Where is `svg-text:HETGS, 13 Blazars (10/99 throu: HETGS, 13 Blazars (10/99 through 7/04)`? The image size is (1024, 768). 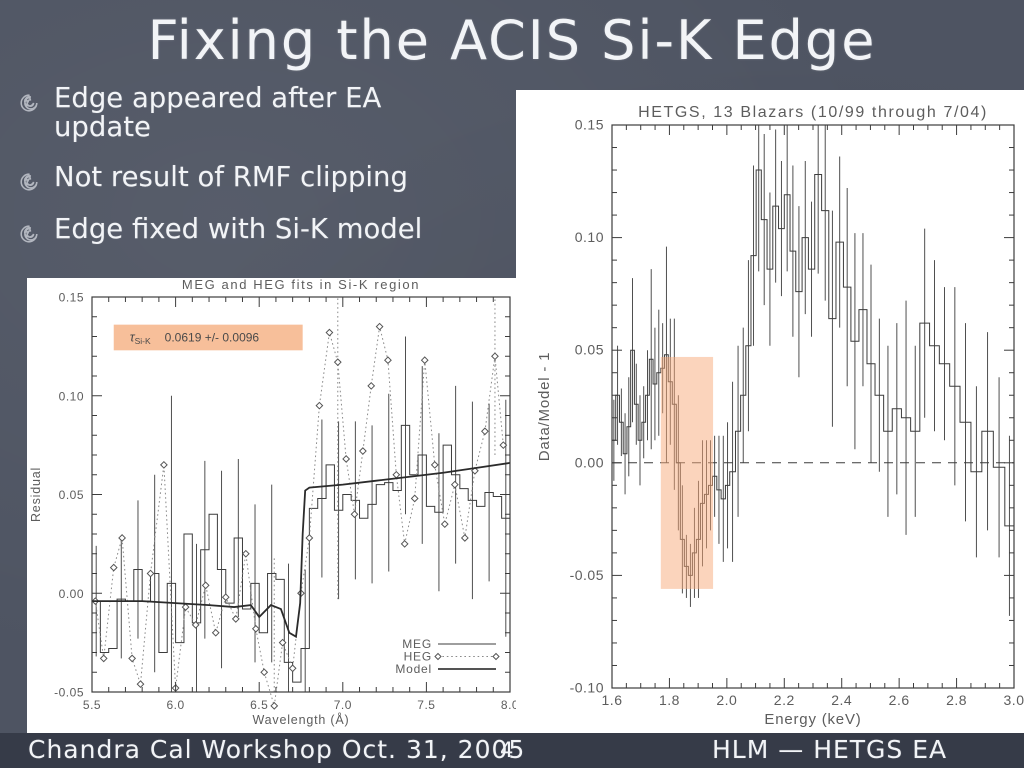
svg-text:HETGS, 13 Blazars (10/99 throu: HETGS, 13 Blazars (10/99 through 7/04) is located at coordinates (813, 112).